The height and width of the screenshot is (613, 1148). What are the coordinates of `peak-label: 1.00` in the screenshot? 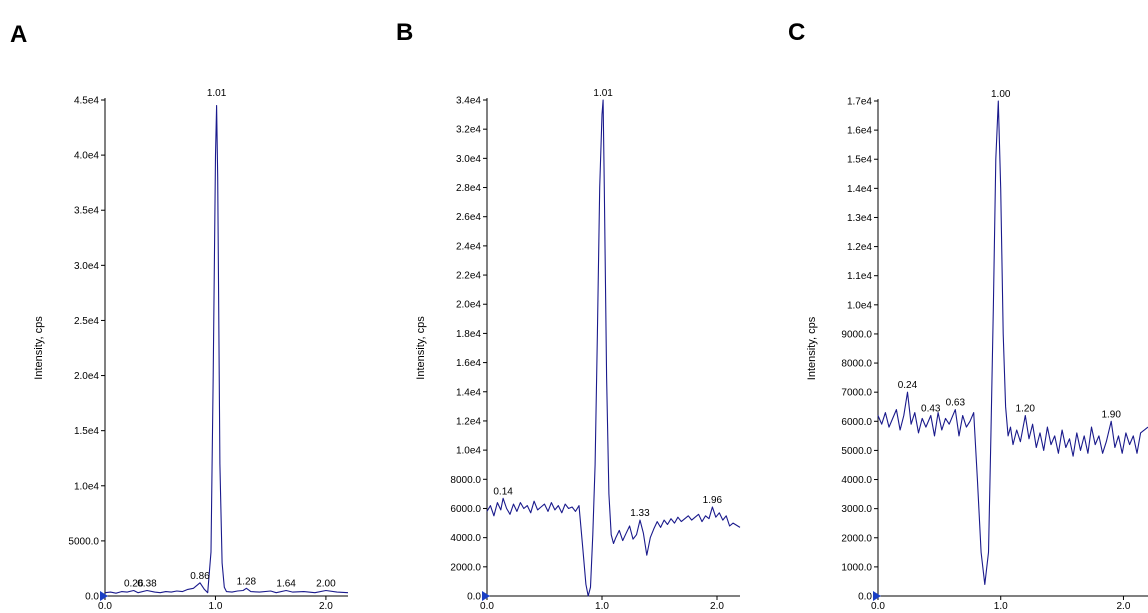 It's located at (1001, 94).